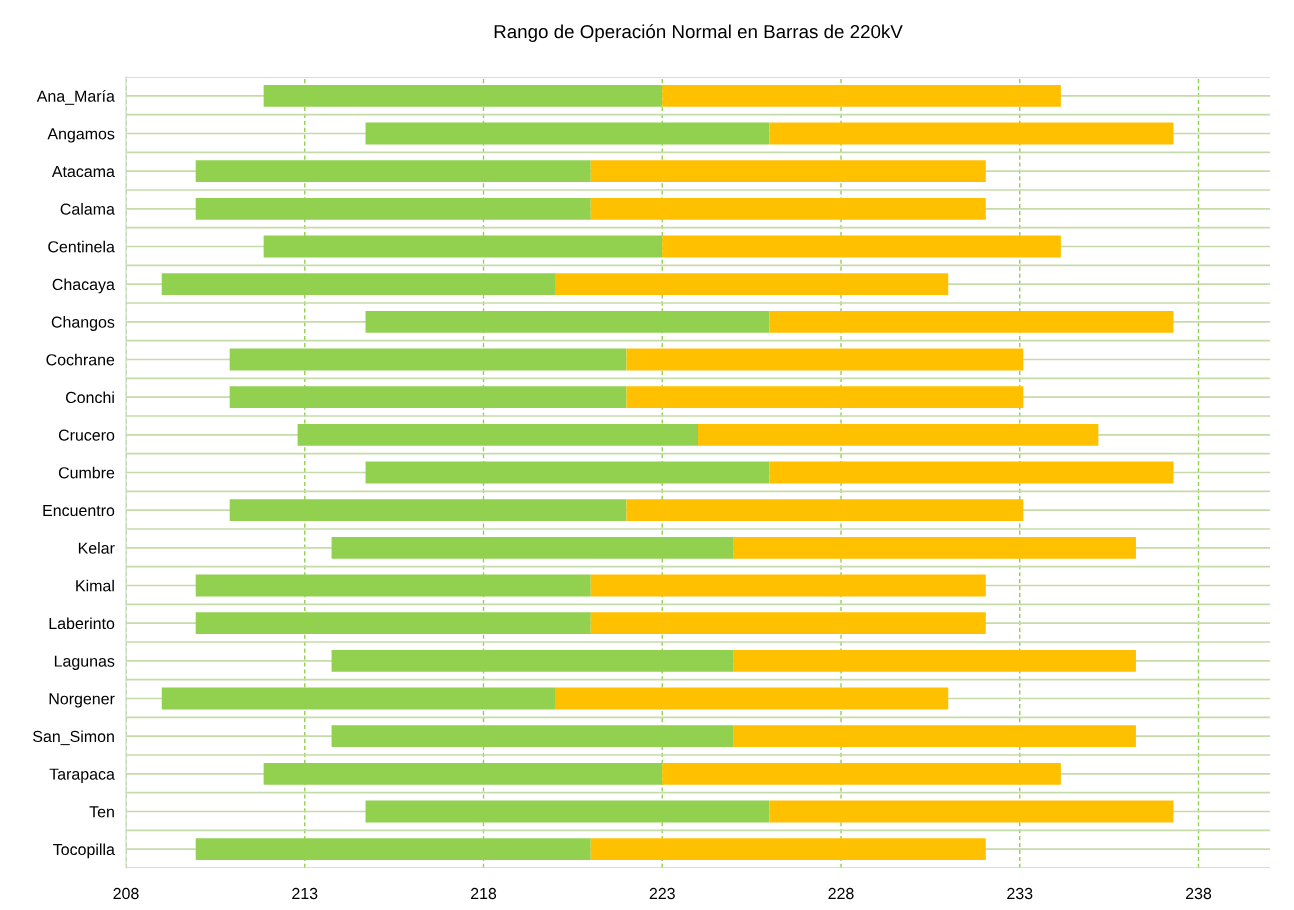 This screenshot has width=1294, height=910. What do you see at coordinates (87, 209) in the screenshot?
I see `y-tick-label: Calama` at bounding box center [87, 209].